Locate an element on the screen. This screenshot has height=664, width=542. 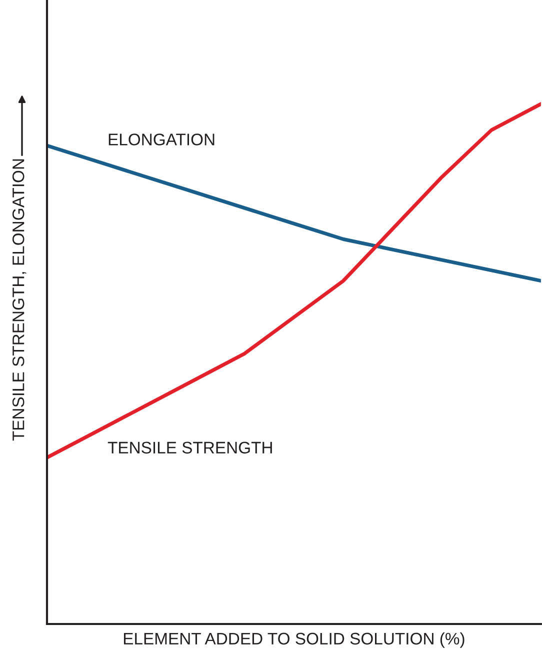
series-label: ELONGATION is located at coordinates (161, 140).